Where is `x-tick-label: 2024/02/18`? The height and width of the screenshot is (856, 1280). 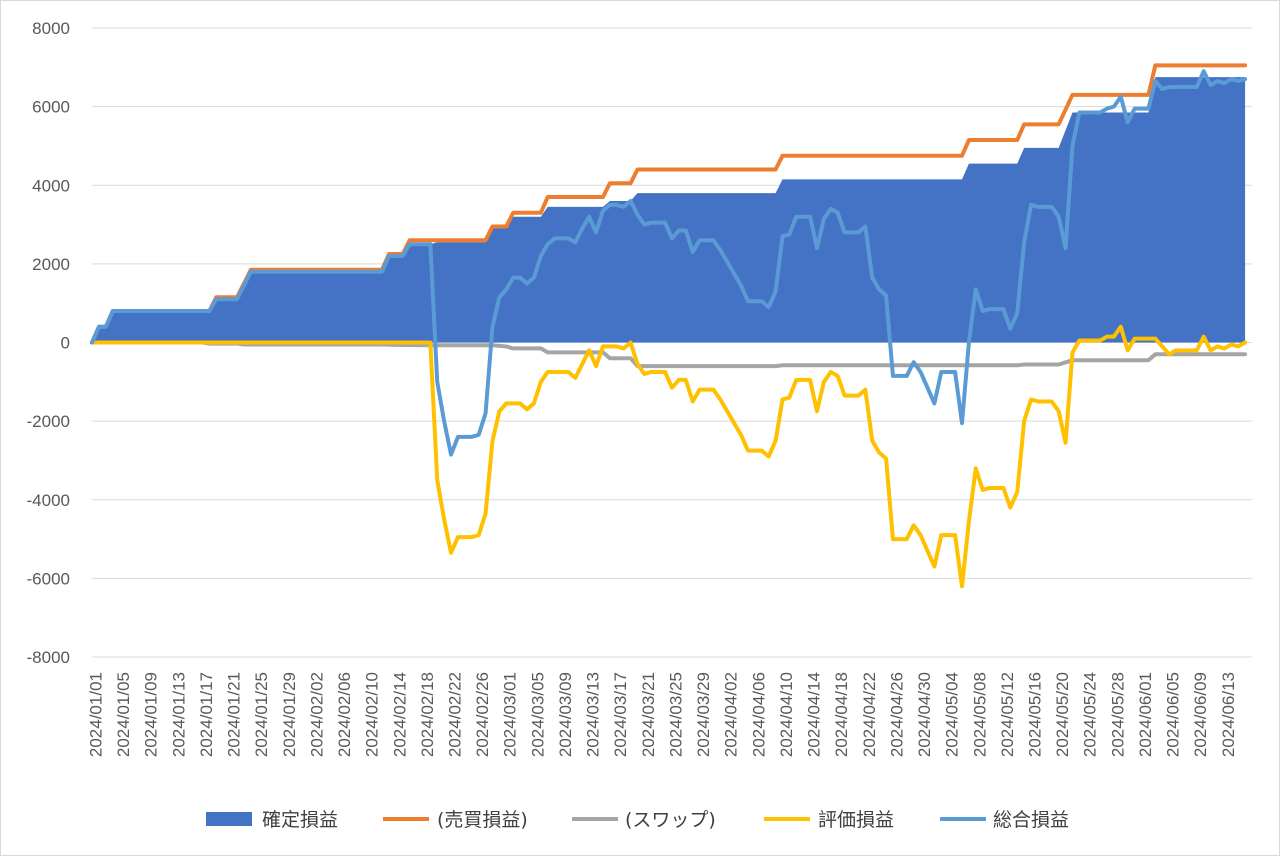
x-tick-label: 2024/02/18 is located at coordinates (427, 714).